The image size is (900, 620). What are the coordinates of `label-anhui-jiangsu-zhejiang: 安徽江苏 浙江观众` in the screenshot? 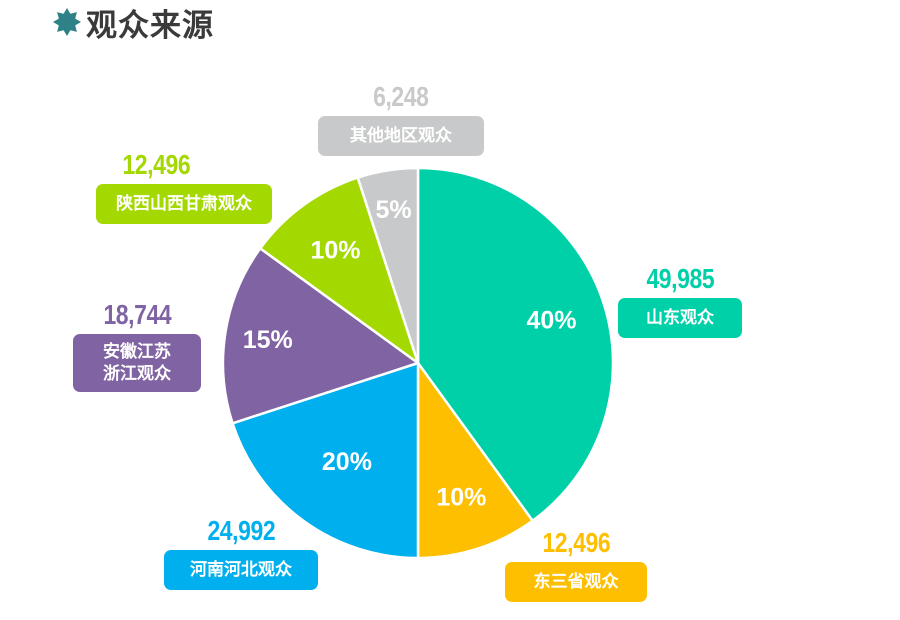 It's located at (137, 363).